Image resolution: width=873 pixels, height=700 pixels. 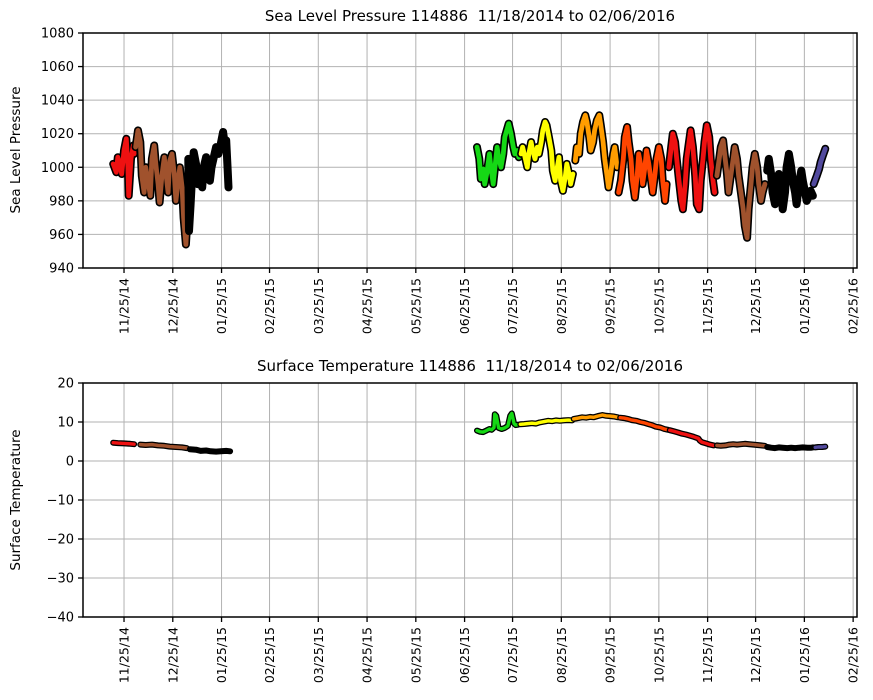 I want to click on y-tick-label: 940, so click(x=61, y=269).